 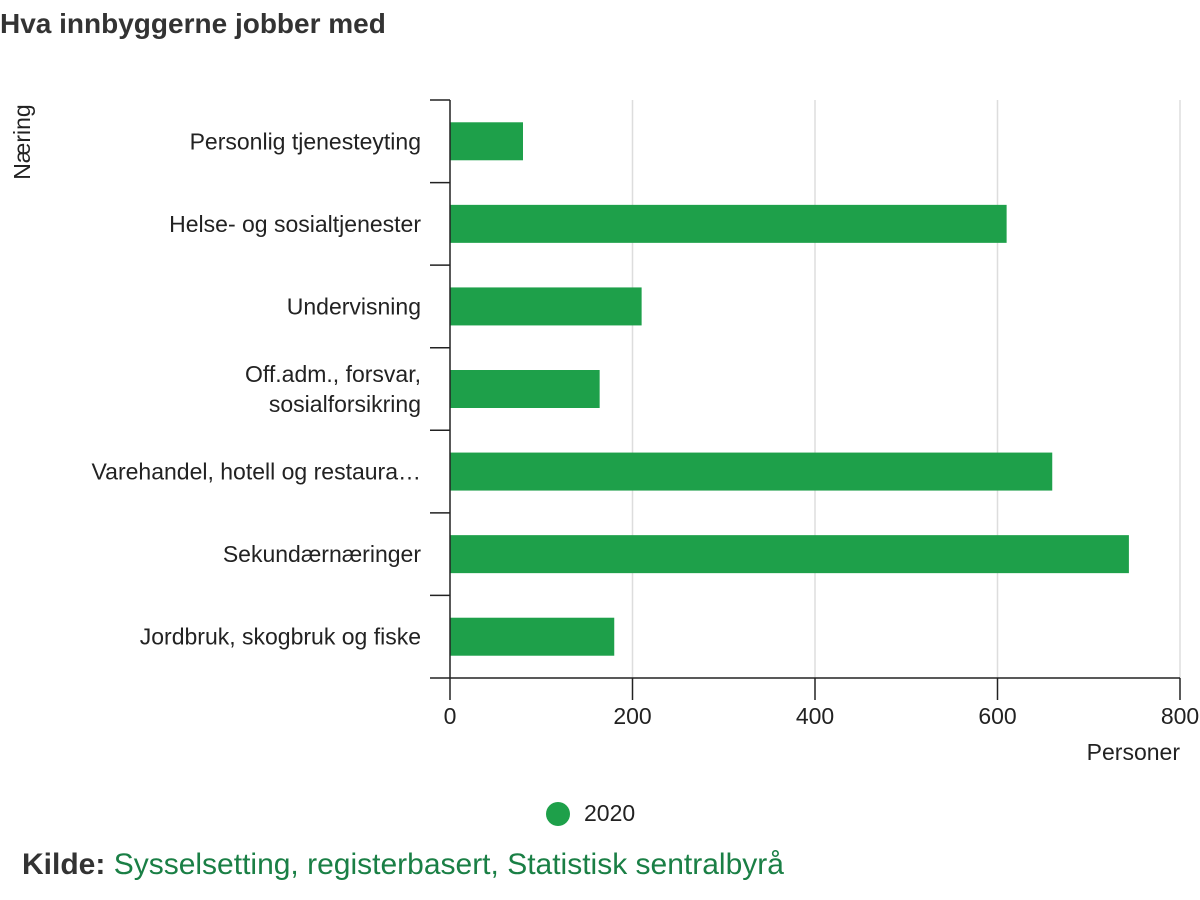 I want to click on legend-label: 2020, so click(x=610, y=813).